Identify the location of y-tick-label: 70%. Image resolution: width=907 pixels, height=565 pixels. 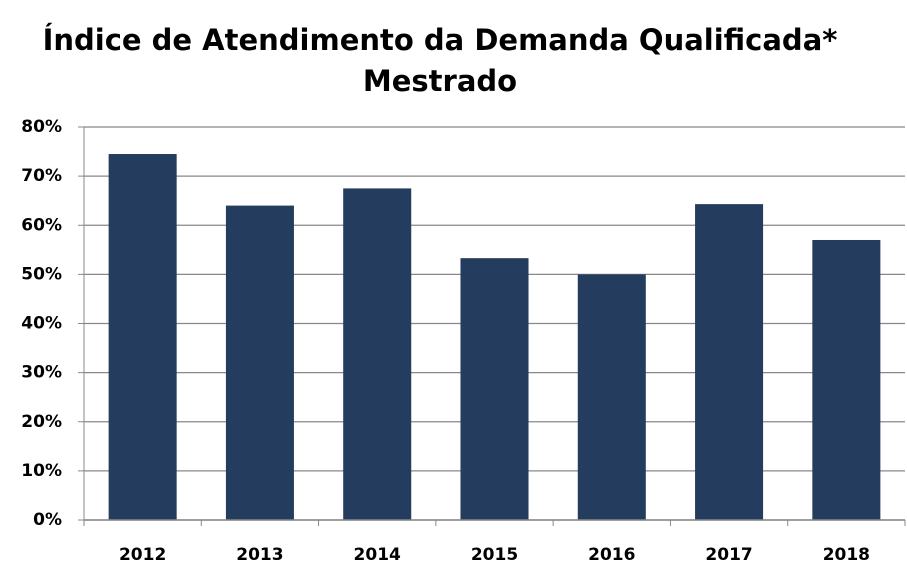
(41, 176).